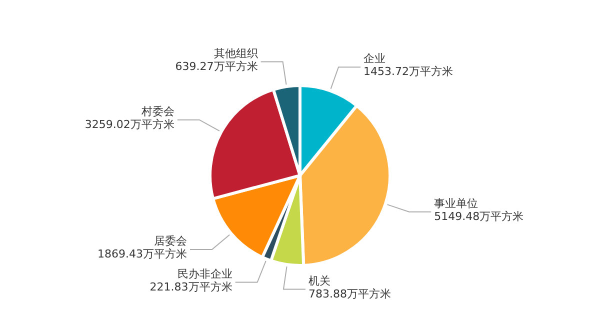 This screenshot has width=600, height=335. I want to click on data-label: 3259.02万平方米, so click(129, 124).